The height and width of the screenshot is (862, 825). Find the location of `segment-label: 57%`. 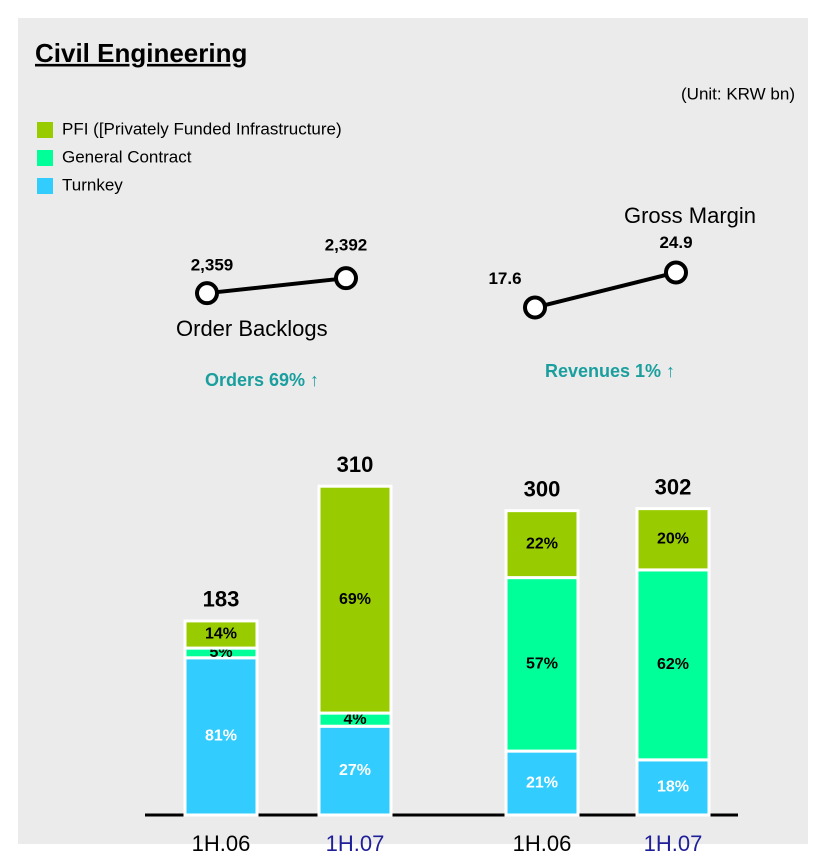

segment-label: 57% is located at coordinates (542, 664).